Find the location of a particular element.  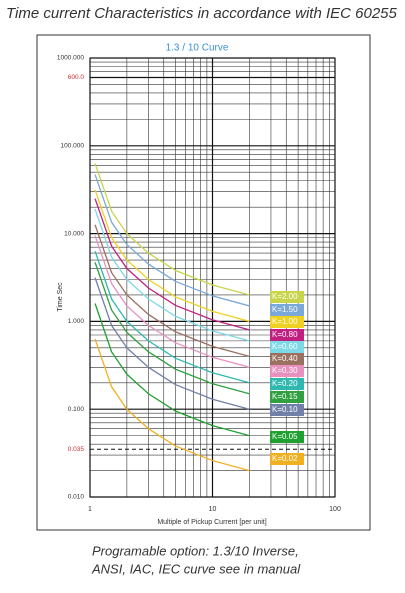

legend-label: K=0.15 is located at coordinates (285, 396).